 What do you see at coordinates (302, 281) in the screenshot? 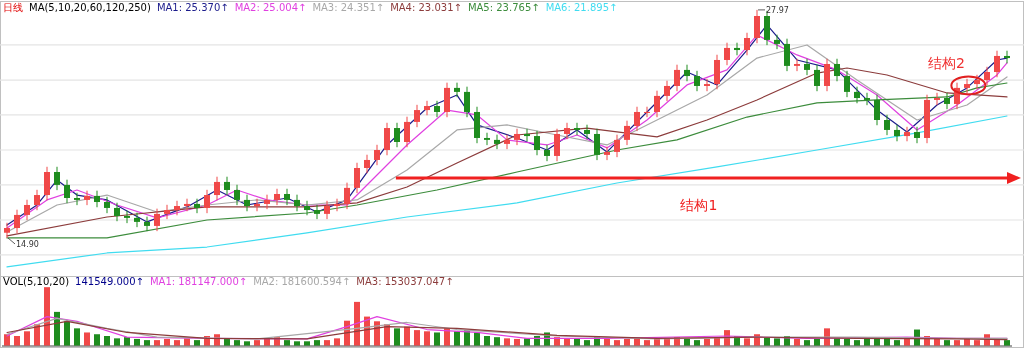
I see `text: MA2: 181600.594↑` at bounding box center [302, 281].